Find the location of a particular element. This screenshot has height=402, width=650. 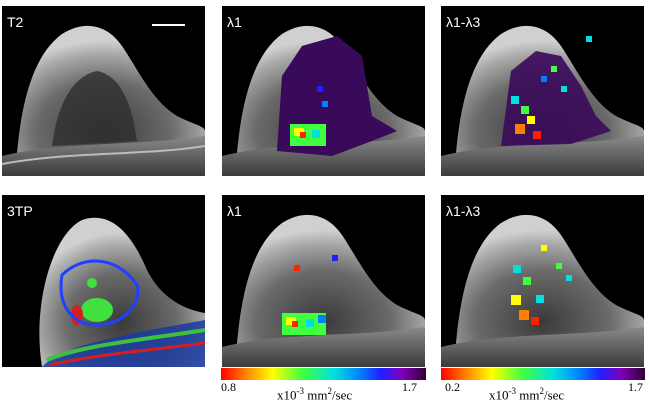

lambda1-map-image-bottom is located at coordinates (323, 290).